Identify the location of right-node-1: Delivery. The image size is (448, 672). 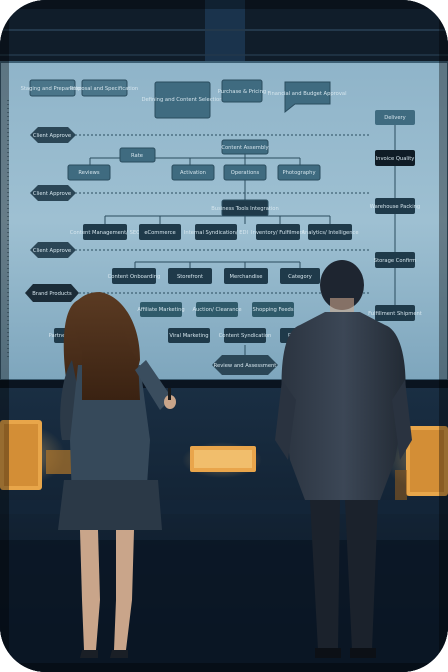
(395, 118).